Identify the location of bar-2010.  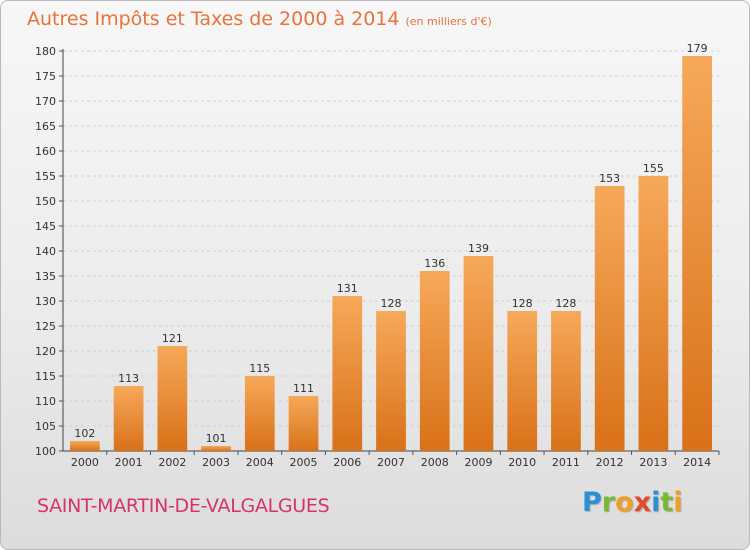
(522, 381).